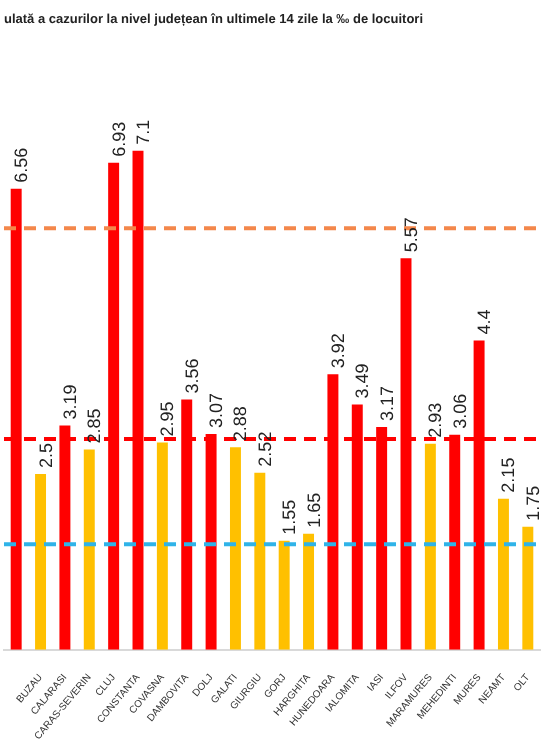  I want to click on data-label: 1.75, so click(532, 503).